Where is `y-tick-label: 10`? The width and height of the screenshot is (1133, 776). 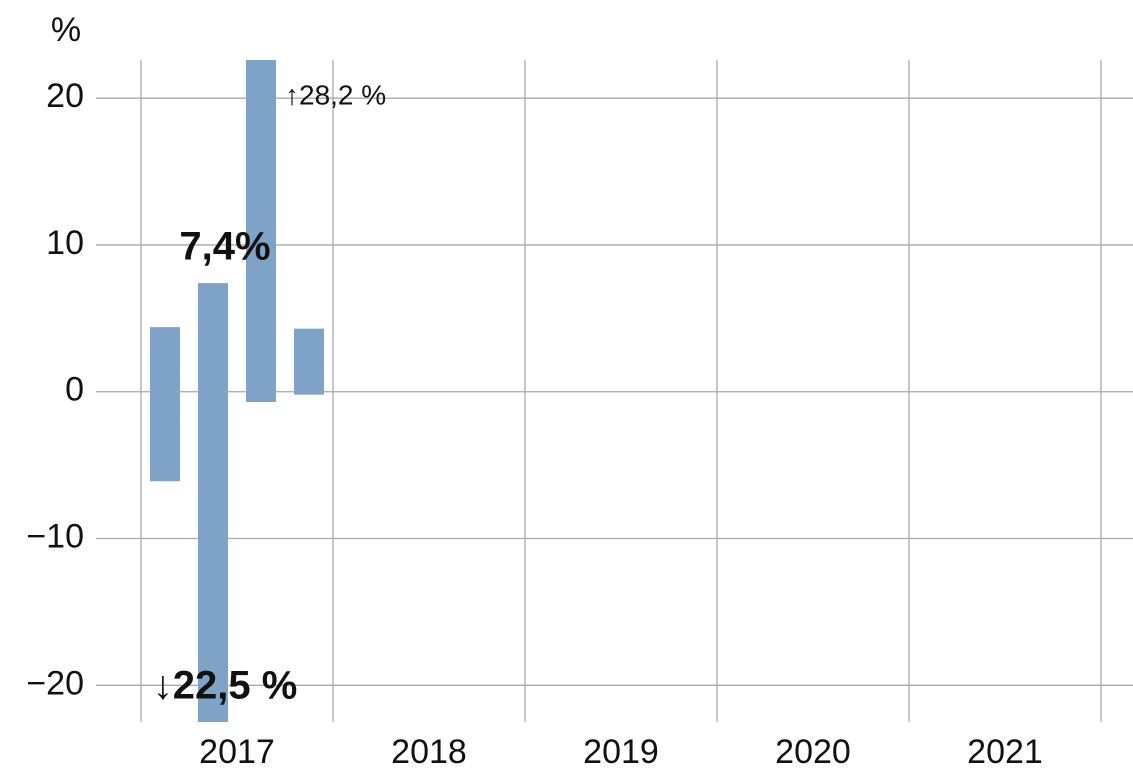 y-tick-label: 10 is located at coordinates (65, 243).